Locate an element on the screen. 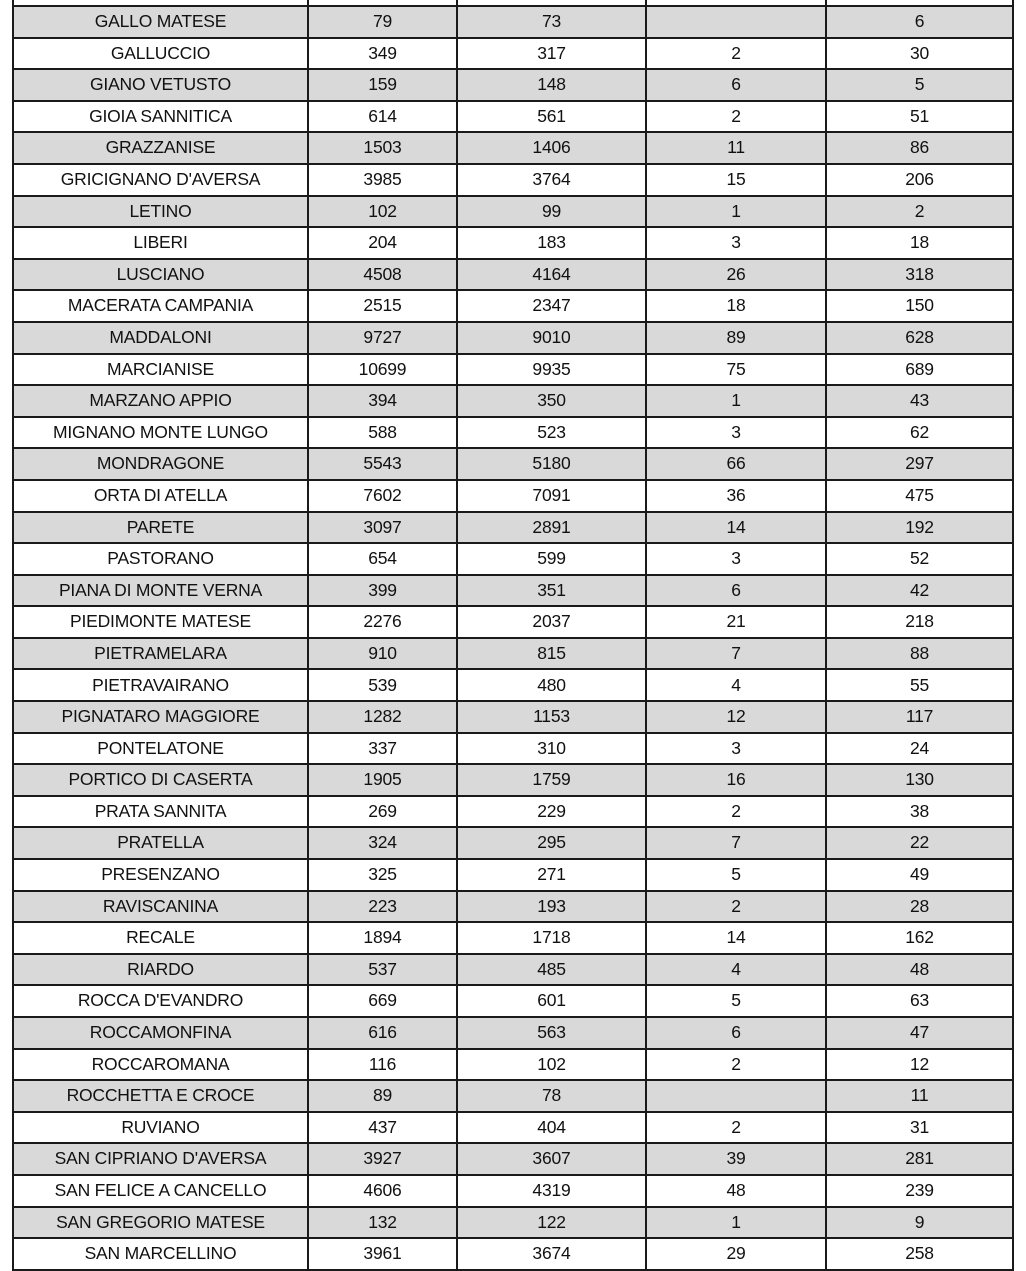 Image resolution: width=1026 pixels, height=1271 pixels. table-row: GALLO MATESE 79 73 6 is located at coordinates (513, 22).